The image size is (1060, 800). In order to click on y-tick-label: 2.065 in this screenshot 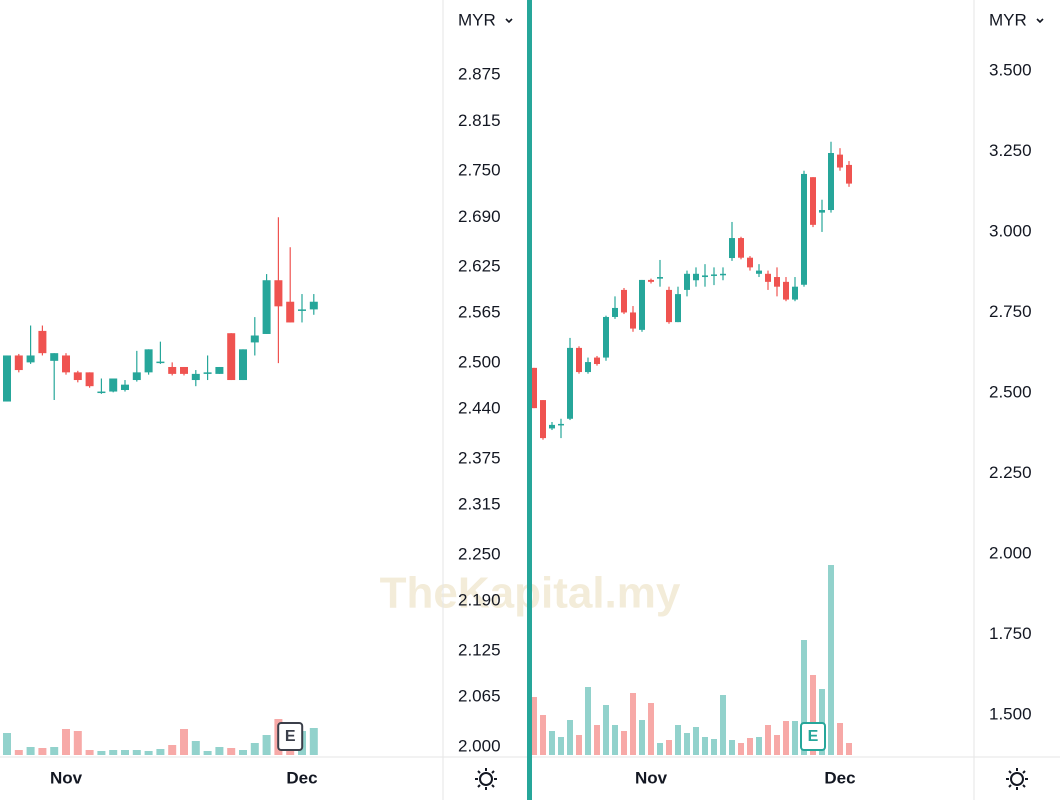, I will do `click(479, 696)`.